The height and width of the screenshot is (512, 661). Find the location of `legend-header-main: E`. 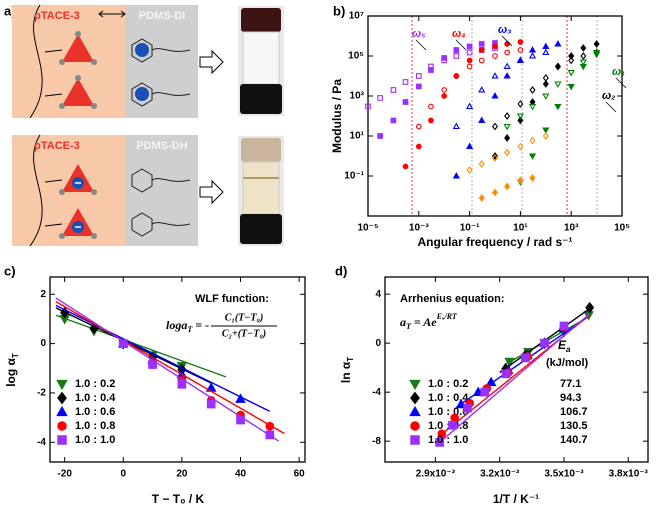

legend-header-main: E is located at coordinates (562, 345).